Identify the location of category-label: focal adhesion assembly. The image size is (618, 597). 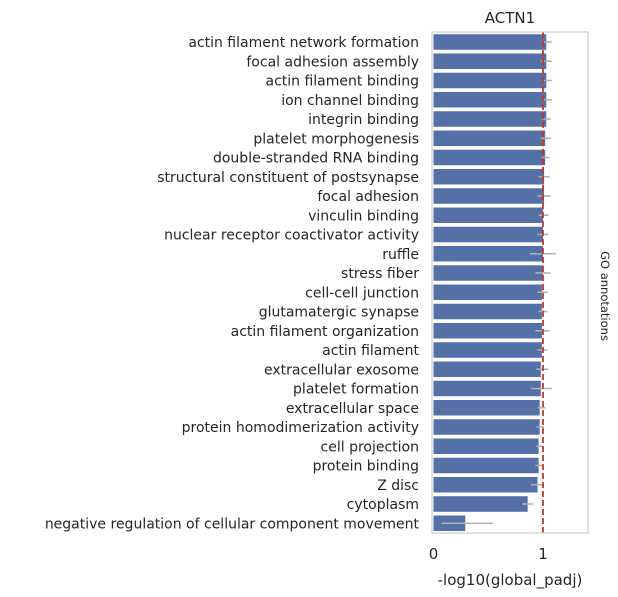
(332, 62).